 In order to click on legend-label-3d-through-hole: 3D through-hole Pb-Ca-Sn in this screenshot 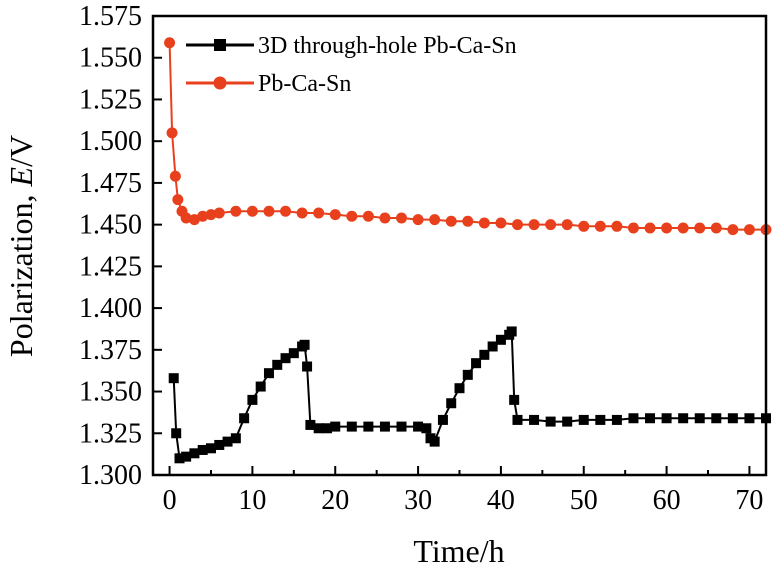, I will do `click(387, 46)`.